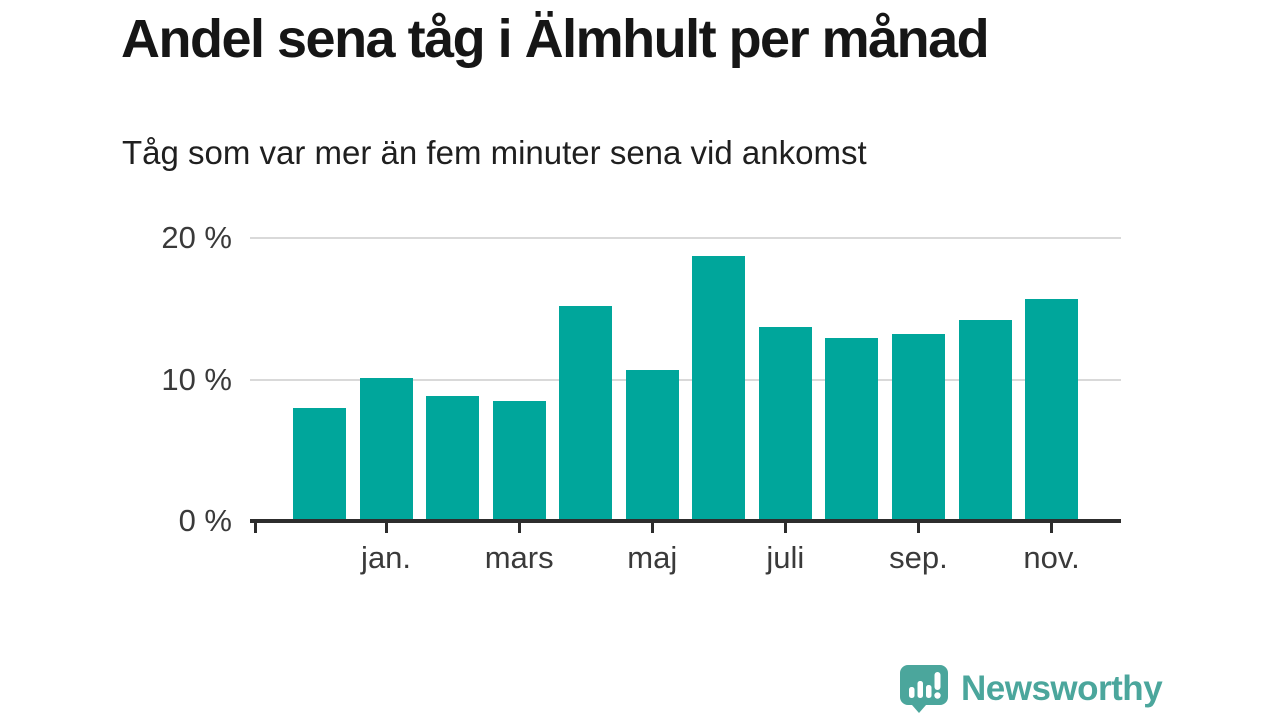 This screenshot has width=1280, height=720. I want to click on y-axis-label: 0 %, so click(205, 520).